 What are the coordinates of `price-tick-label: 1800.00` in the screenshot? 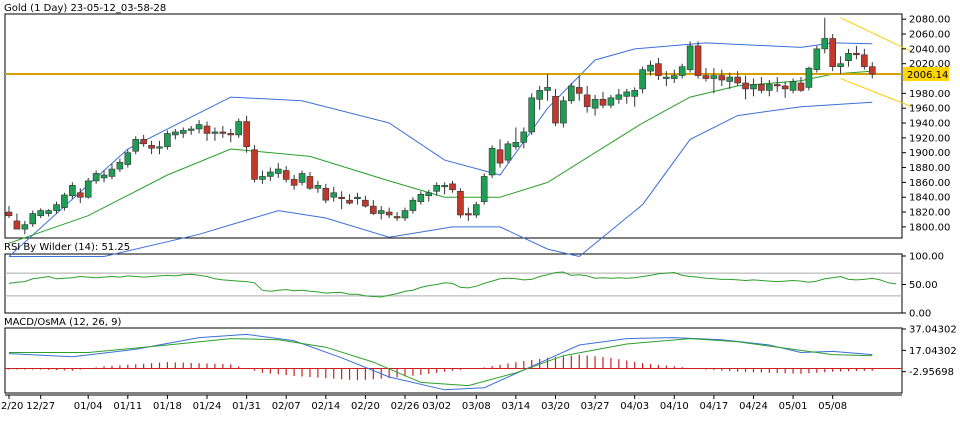 It's located at (929, 227).